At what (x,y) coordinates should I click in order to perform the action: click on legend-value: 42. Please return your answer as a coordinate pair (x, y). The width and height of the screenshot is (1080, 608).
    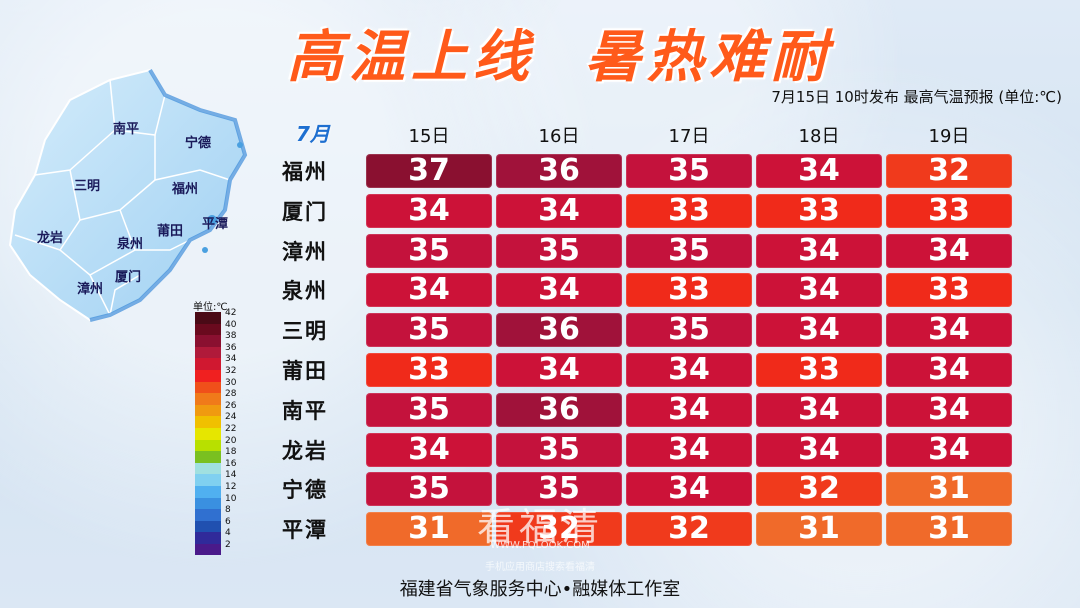
    Looking at the image, I should click on (231, 313).